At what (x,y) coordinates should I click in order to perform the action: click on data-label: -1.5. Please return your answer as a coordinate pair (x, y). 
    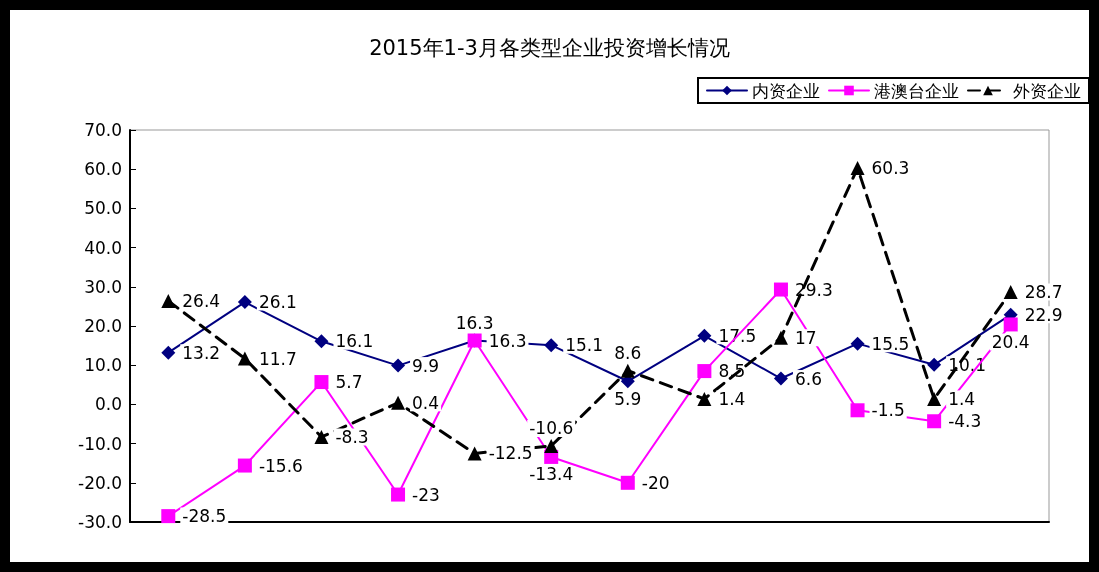
    Looking at the image, I should click on (888, 410).